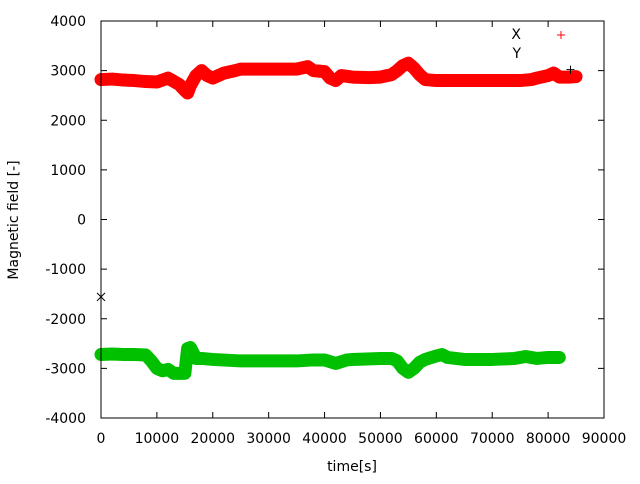 This screenshot has width=640, height=484. Describe the element at coordinates (436, 439) in the screenshot. I see `x-tick-label: 60000` at that location.